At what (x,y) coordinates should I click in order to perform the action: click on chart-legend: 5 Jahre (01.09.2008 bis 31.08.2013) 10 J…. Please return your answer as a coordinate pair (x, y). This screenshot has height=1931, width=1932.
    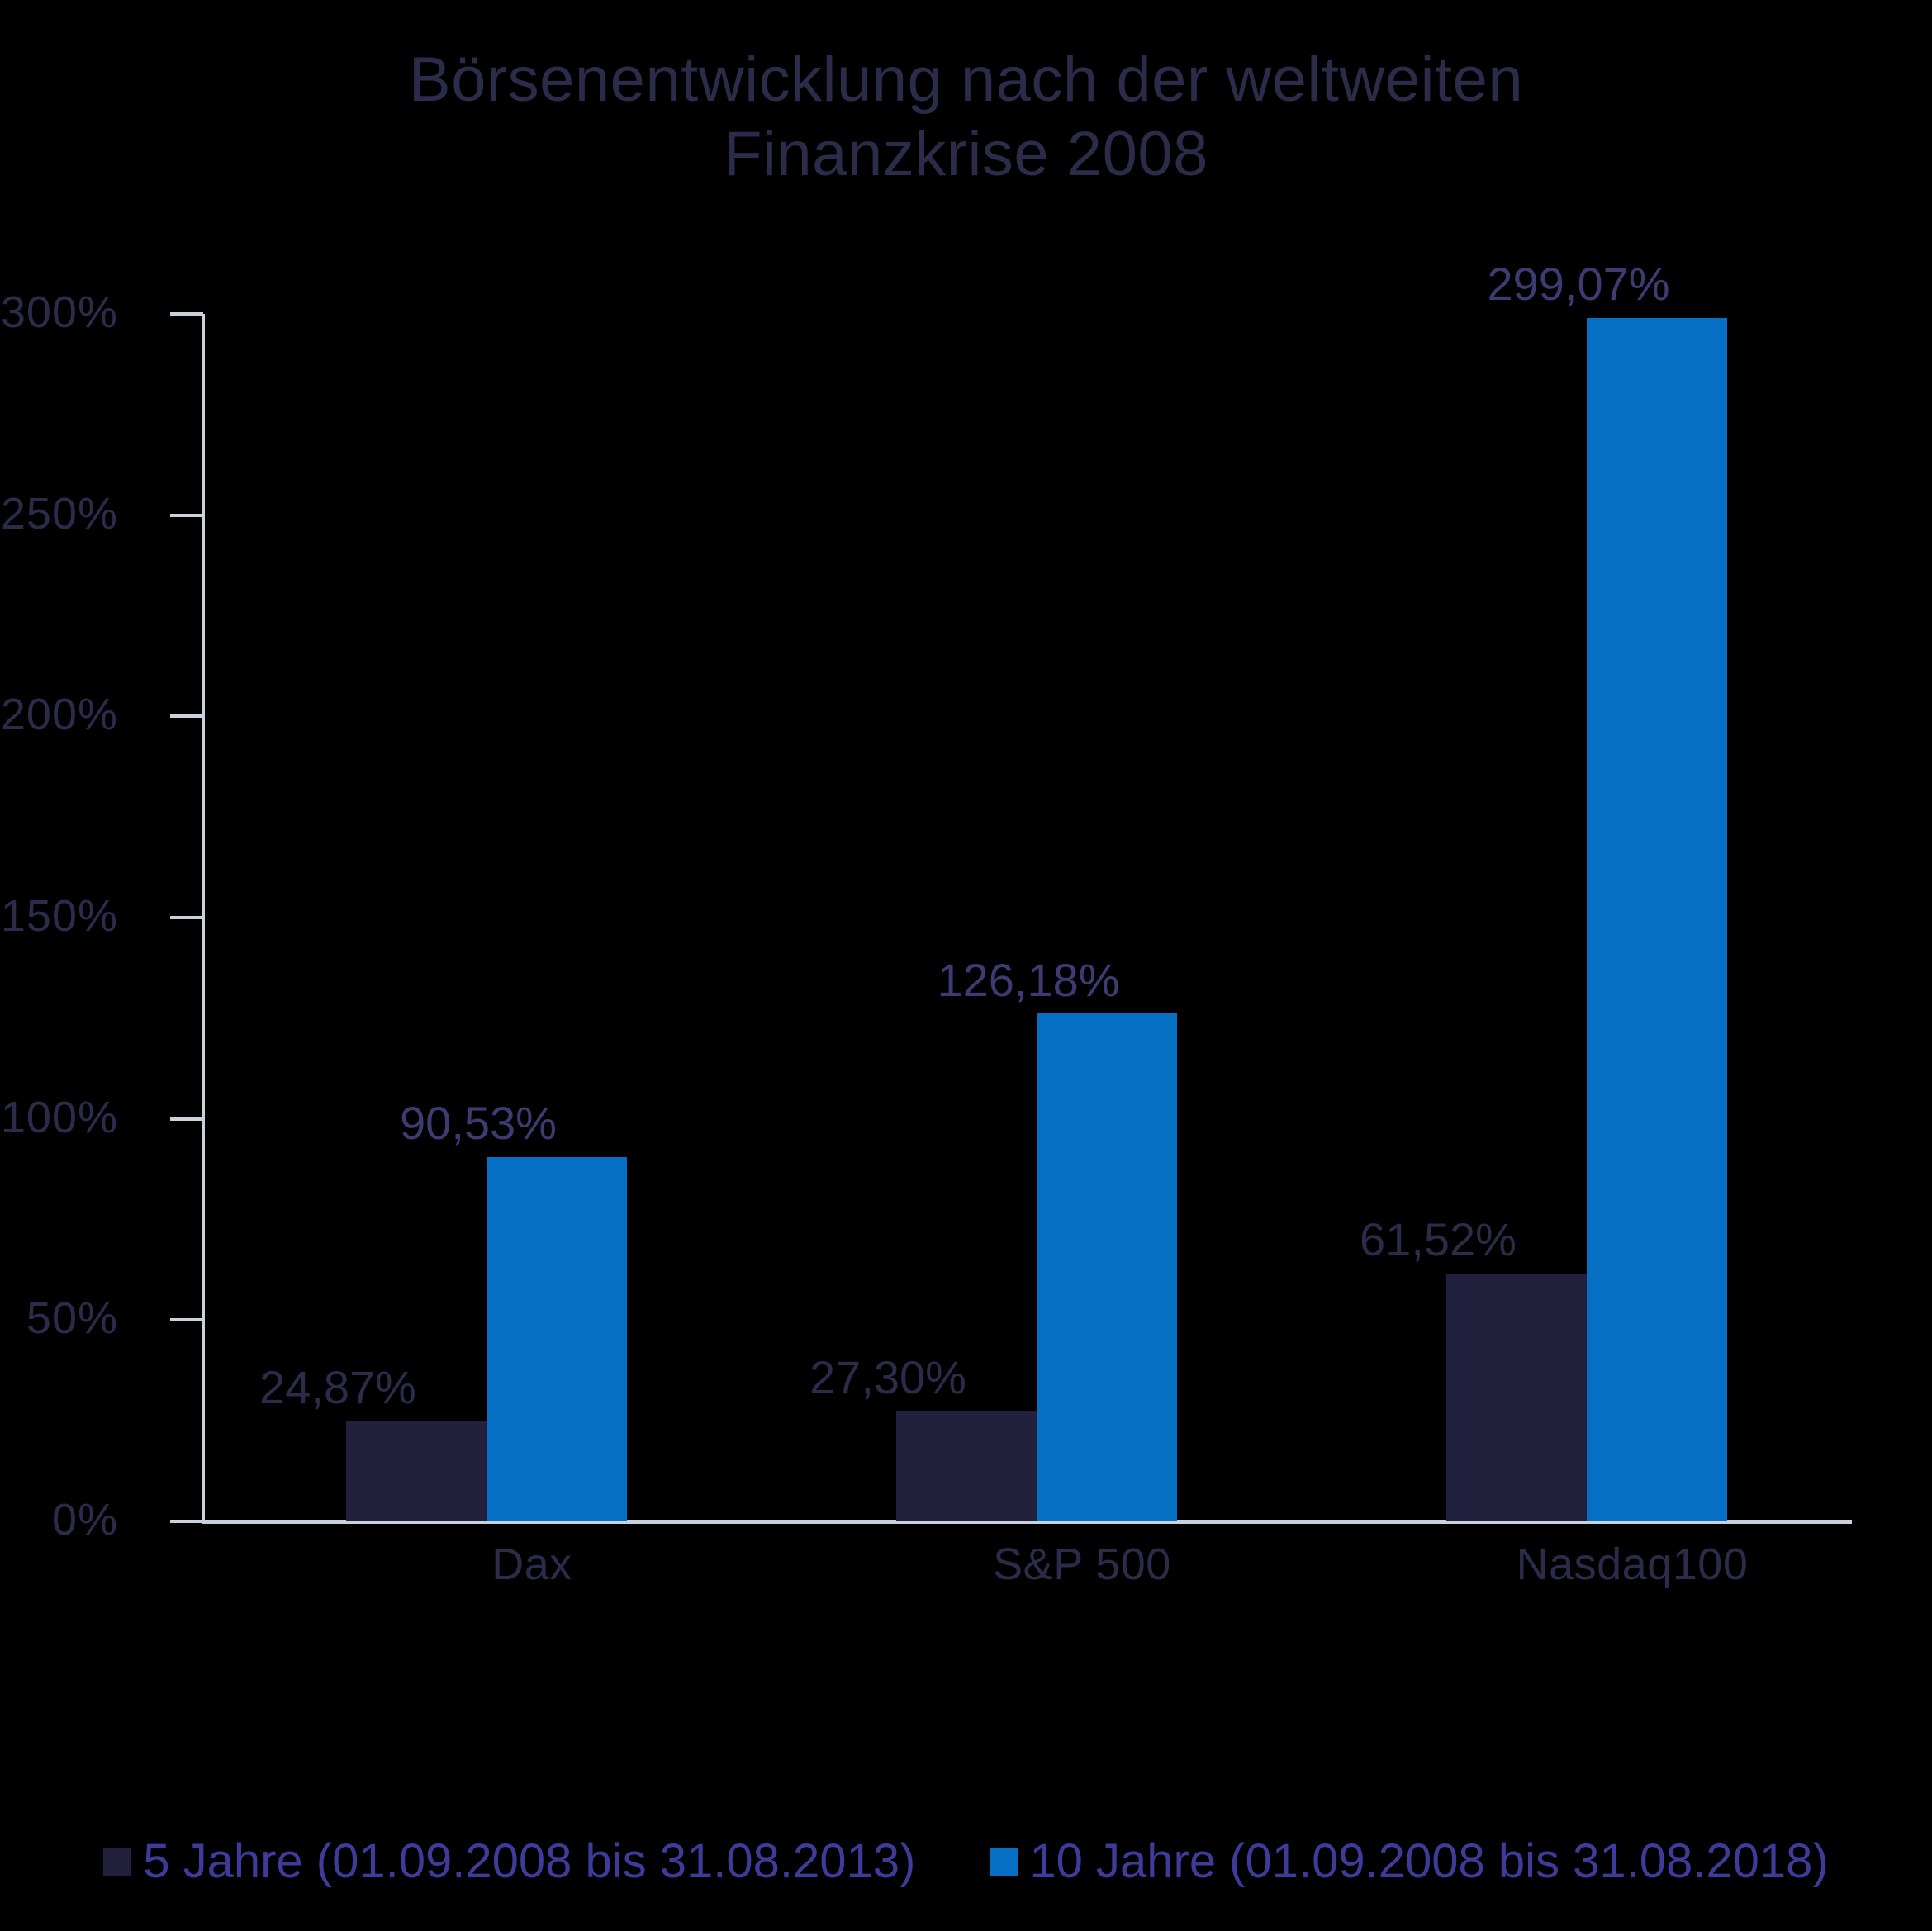
    Looking at the image, I should click on (966, 1862).